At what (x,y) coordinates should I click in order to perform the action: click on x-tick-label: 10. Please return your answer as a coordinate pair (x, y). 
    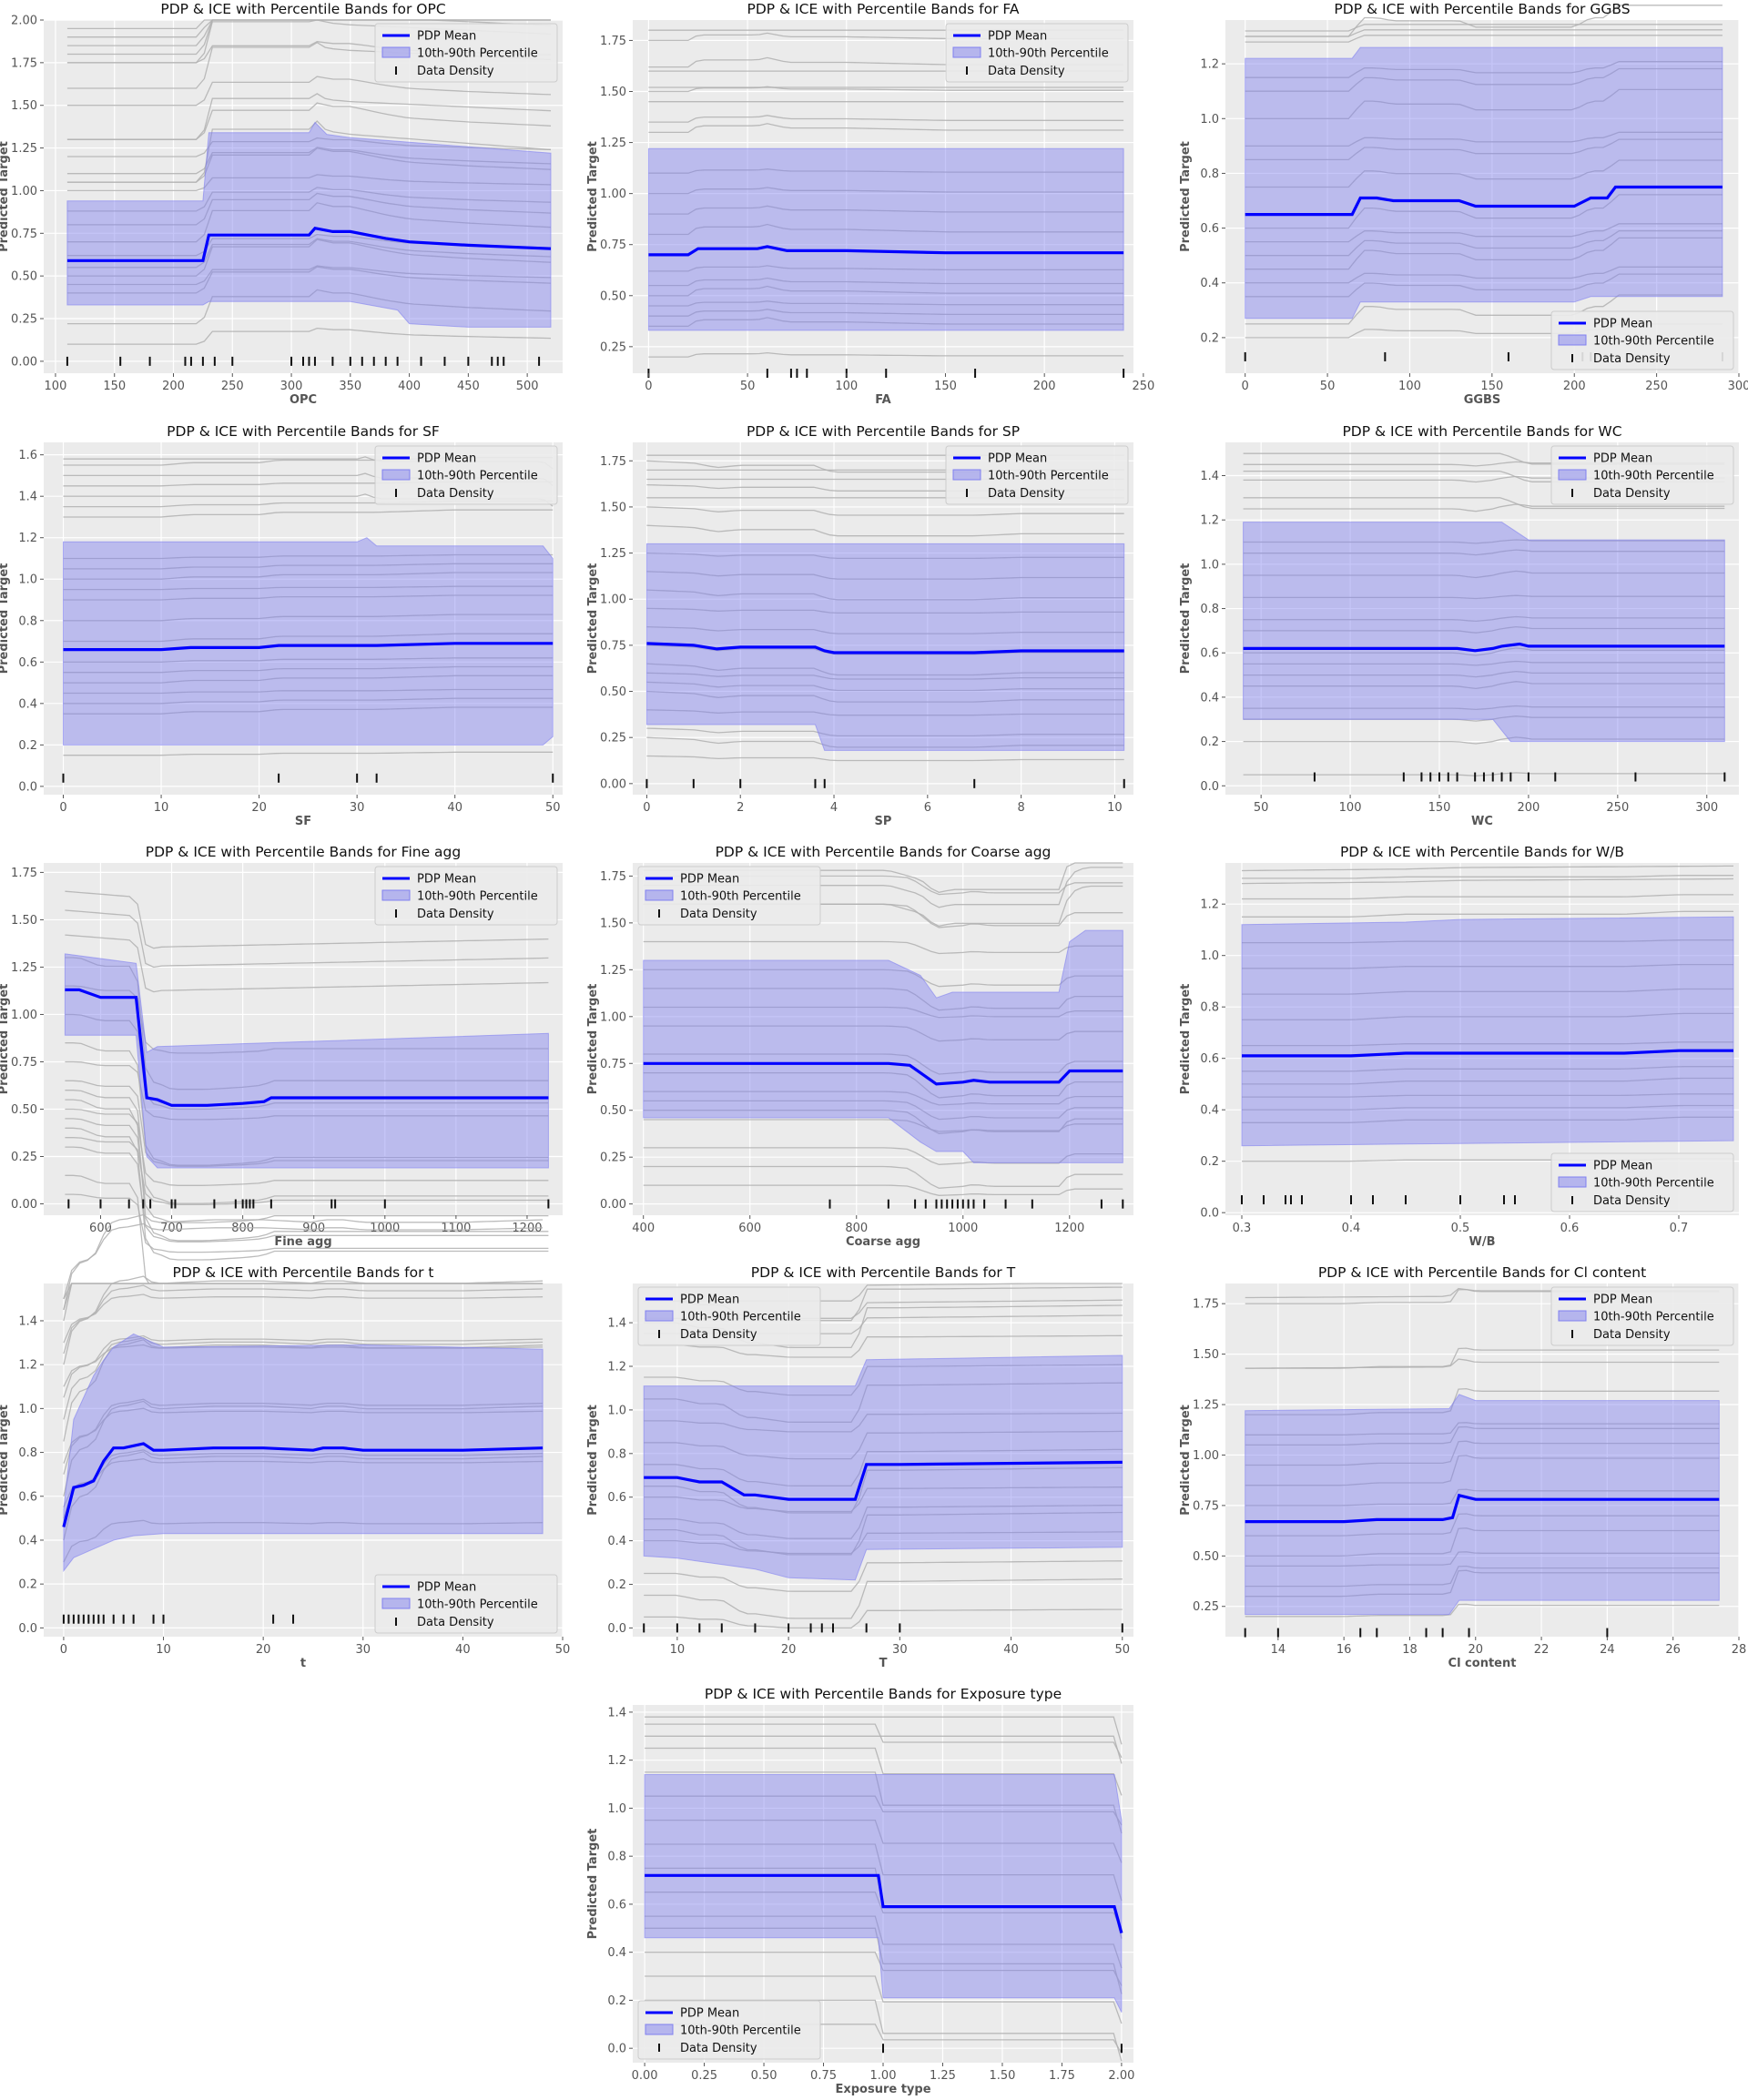
    Looking at the image, I should click on (161, 808).